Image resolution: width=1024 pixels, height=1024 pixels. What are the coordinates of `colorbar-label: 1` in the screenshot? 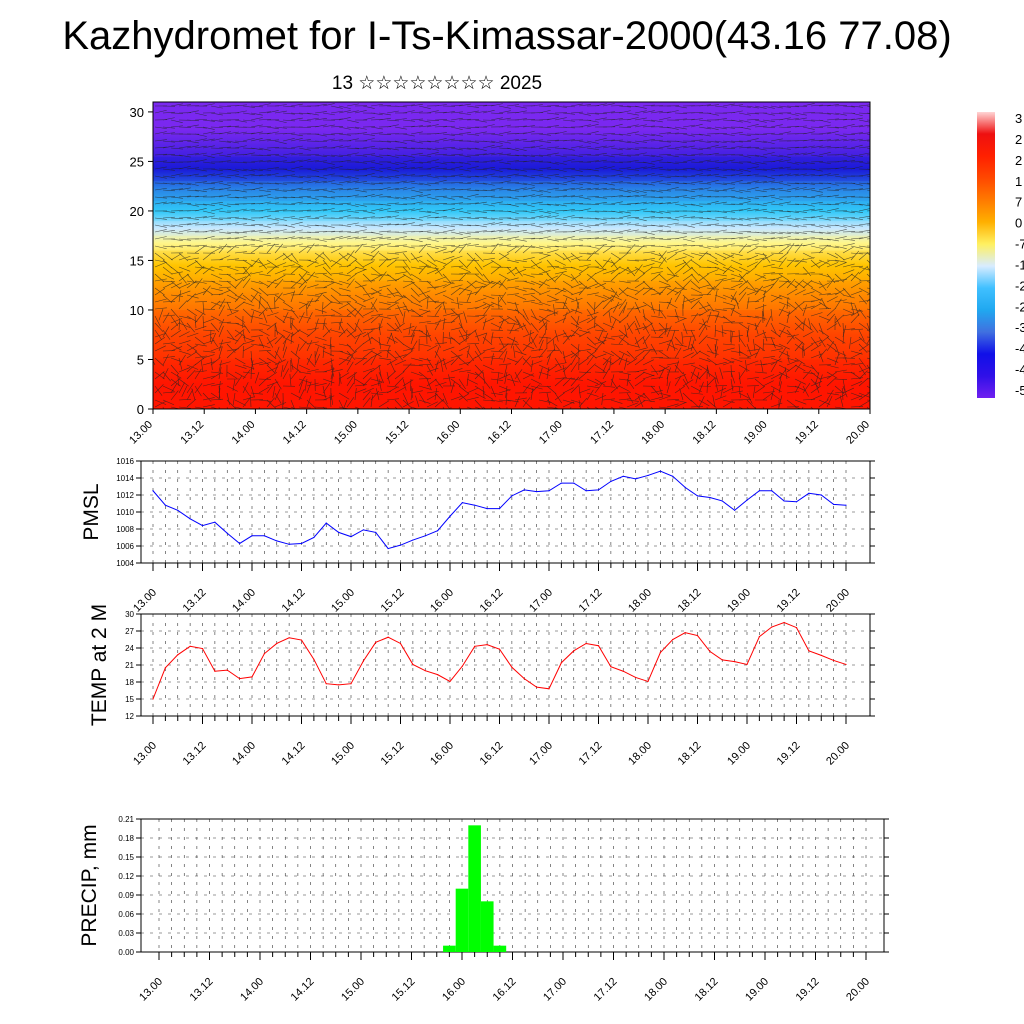 It's located at (1018, 181).